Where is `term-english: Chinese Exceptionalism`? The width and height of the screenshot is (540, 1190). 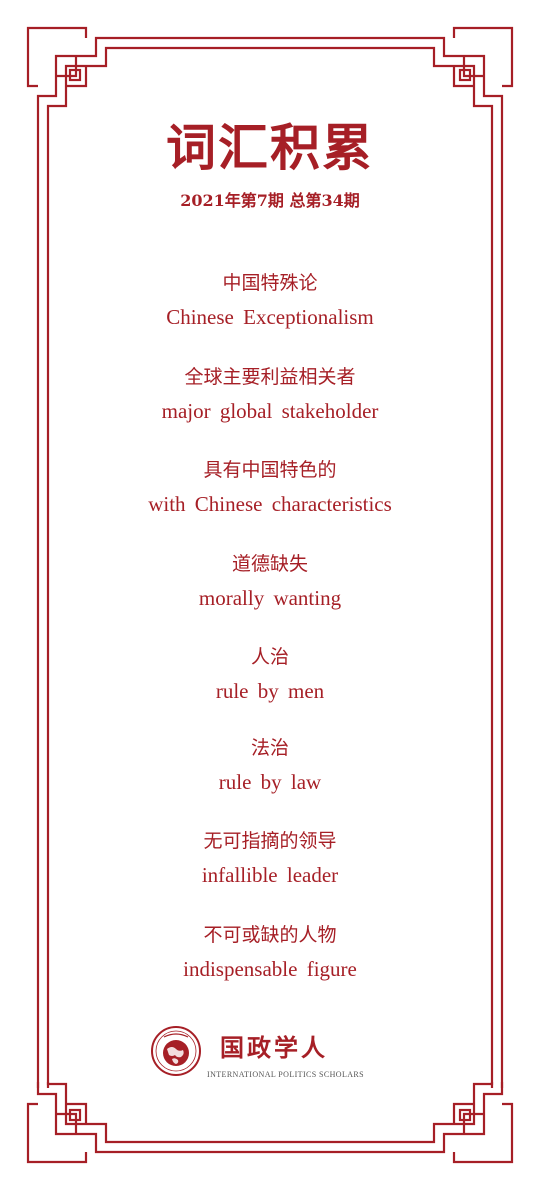 term-english: Chinese Exceptionalism is located at coordinates (270, 317).